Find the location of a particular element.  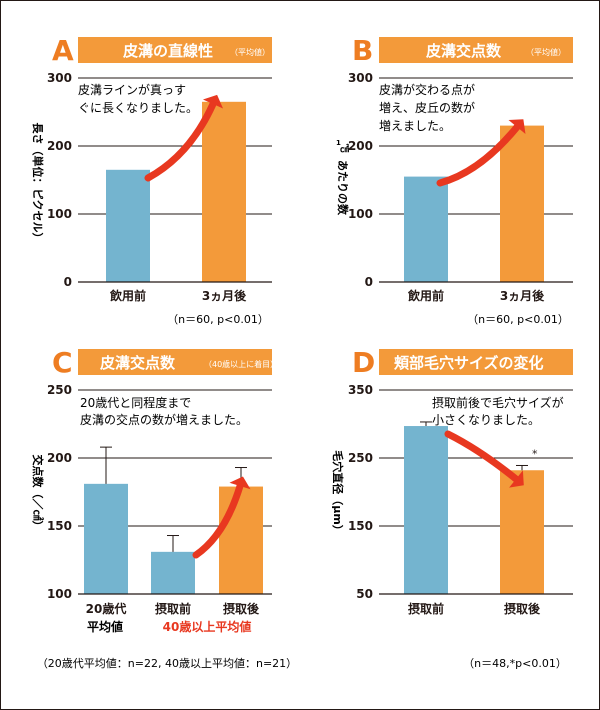

y-axis-label: 交点数（／㎠） is located at coordinates (38, 493).